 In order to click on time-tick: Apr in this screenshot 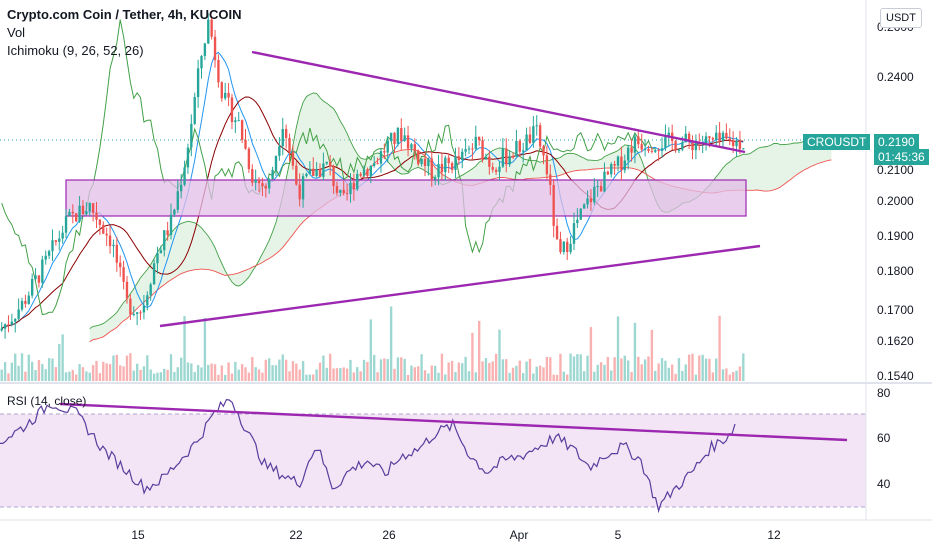, I will do `click(519, 535)`.